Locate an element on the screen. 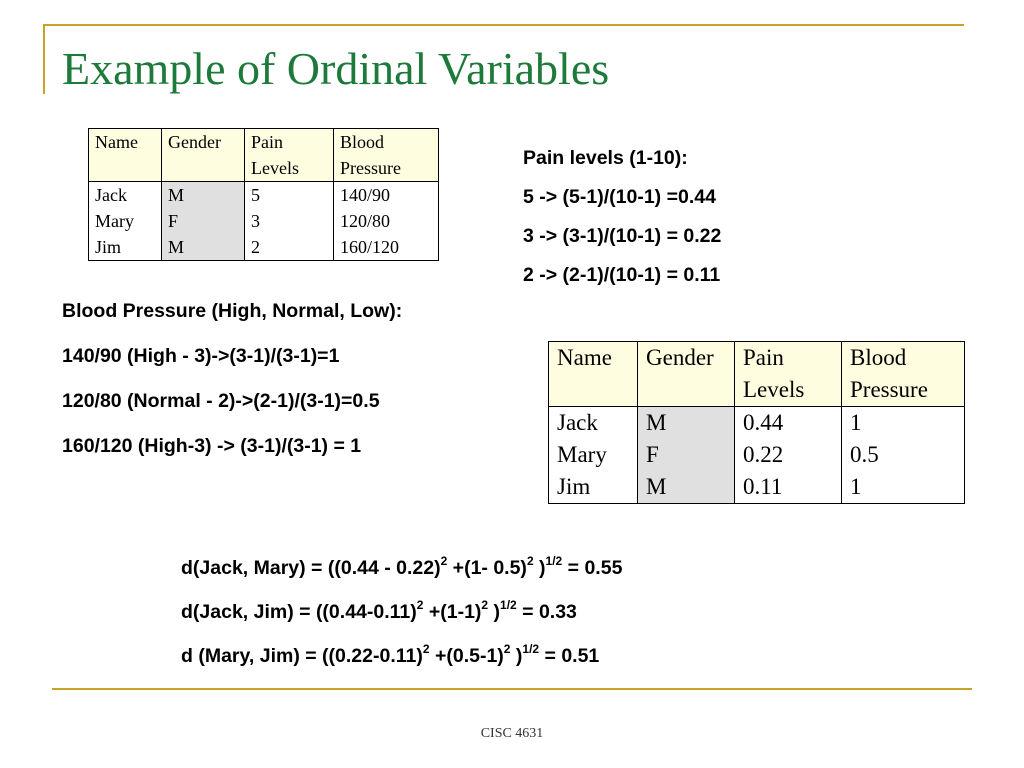 This screenshot has width=1024, height=768. pain-formula-line: 3 -> (3-1)/(10-1) = 0.22 is located at coordinates (622, 236).